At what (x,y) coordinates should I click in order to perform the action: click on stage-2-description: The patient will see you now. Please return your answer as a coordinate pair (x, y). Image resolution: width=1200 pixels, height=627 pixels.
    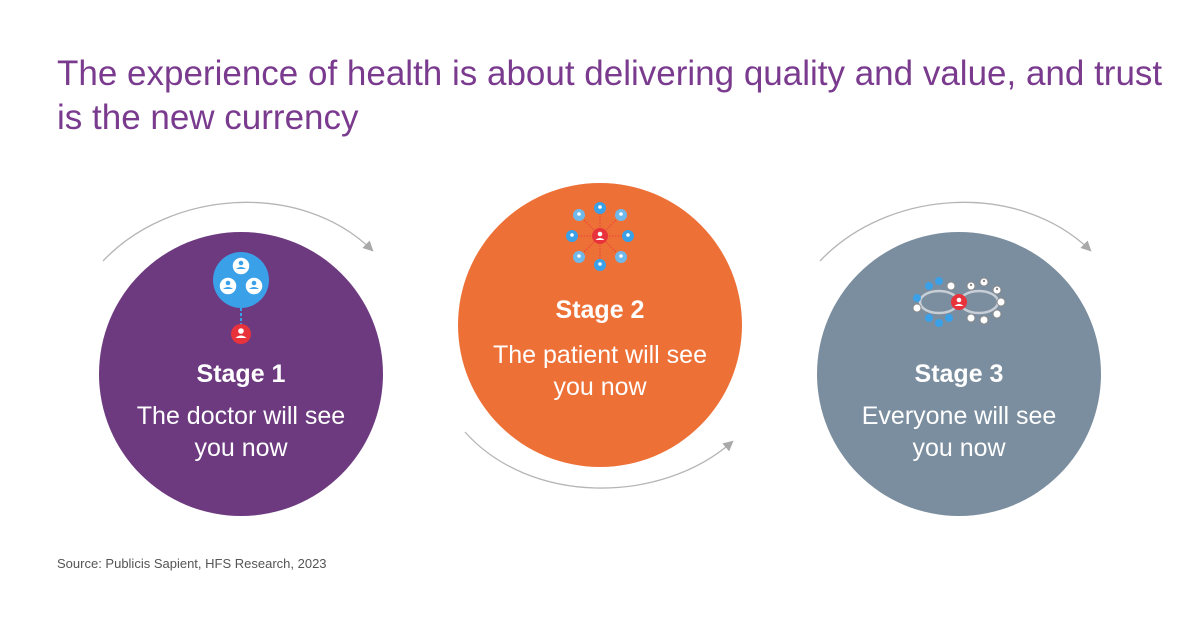
    Looking at the image, I should click on (599, 371).